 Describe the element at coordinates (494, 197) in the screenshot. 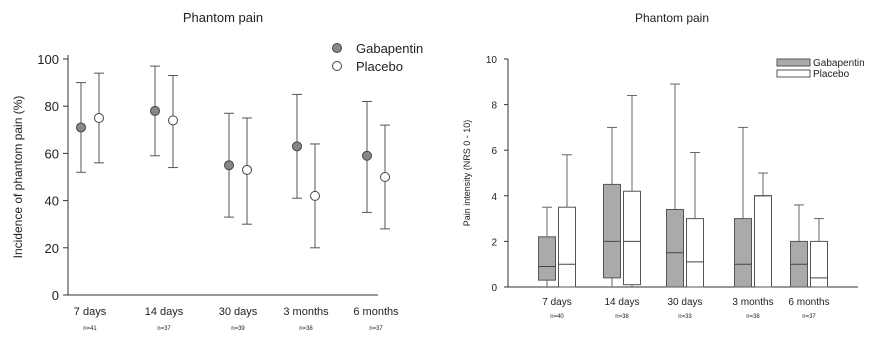

I see `right-y-tick-label: 4` at that location.